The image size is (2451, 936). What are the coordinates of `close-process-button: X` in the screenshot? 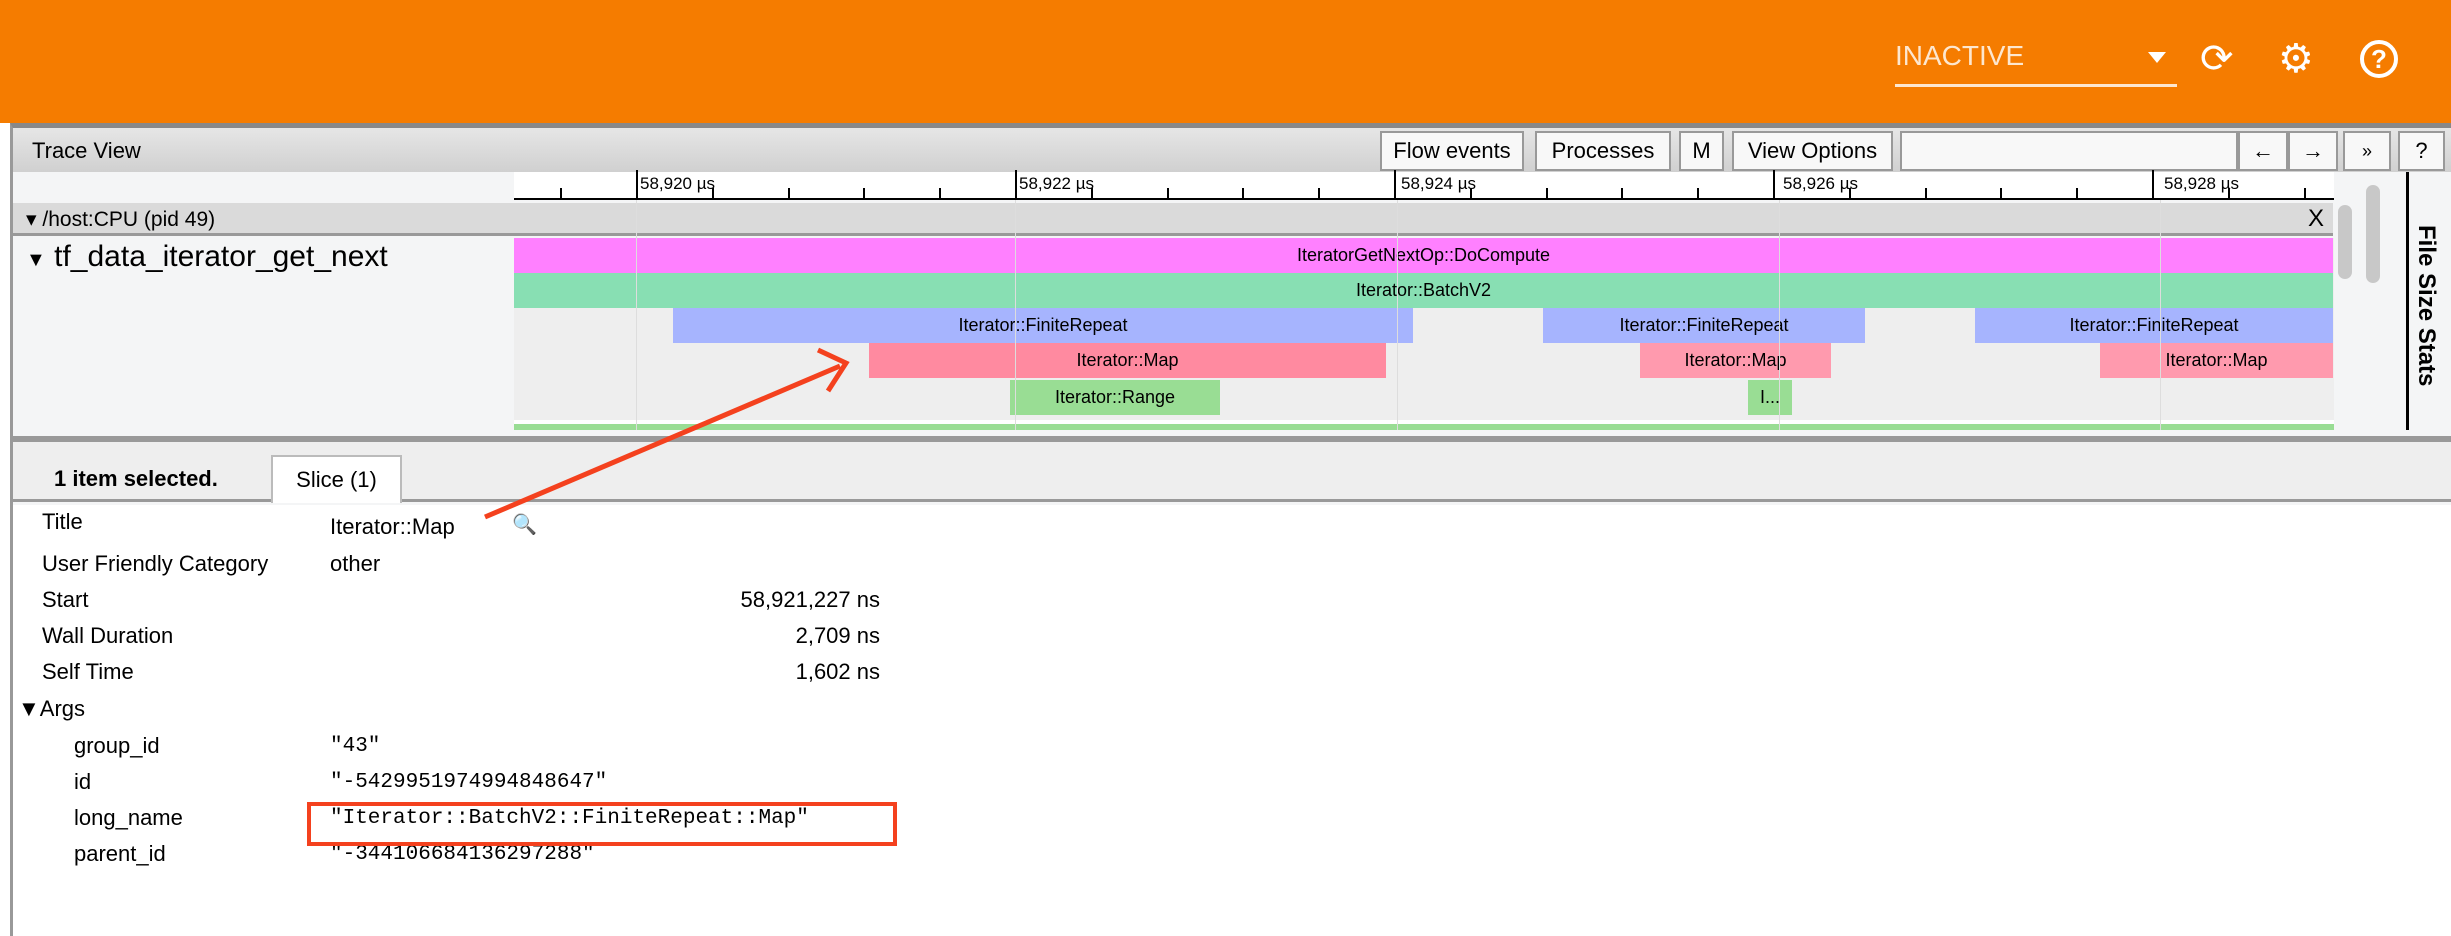 It's located at (2316, 218).